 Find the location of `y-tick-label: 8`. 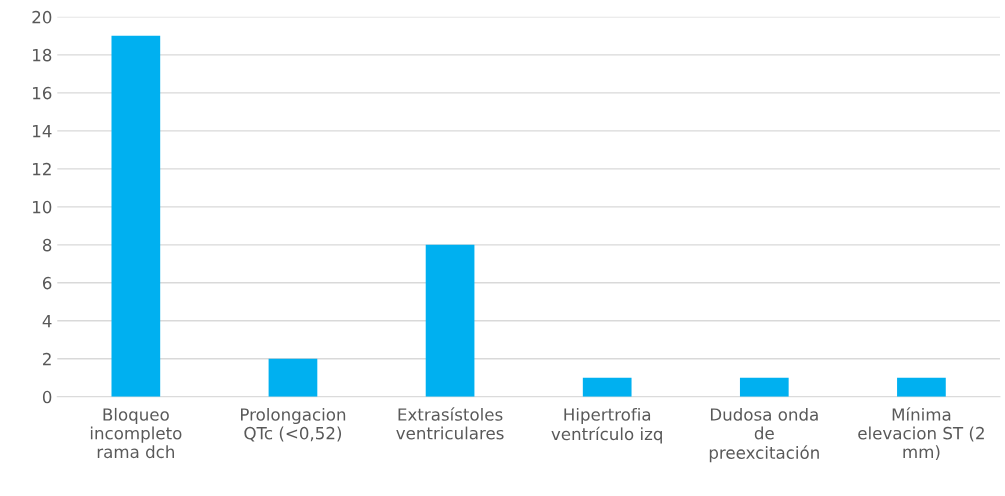

y-tick-label: 8 is located at coordinates (47, 245).